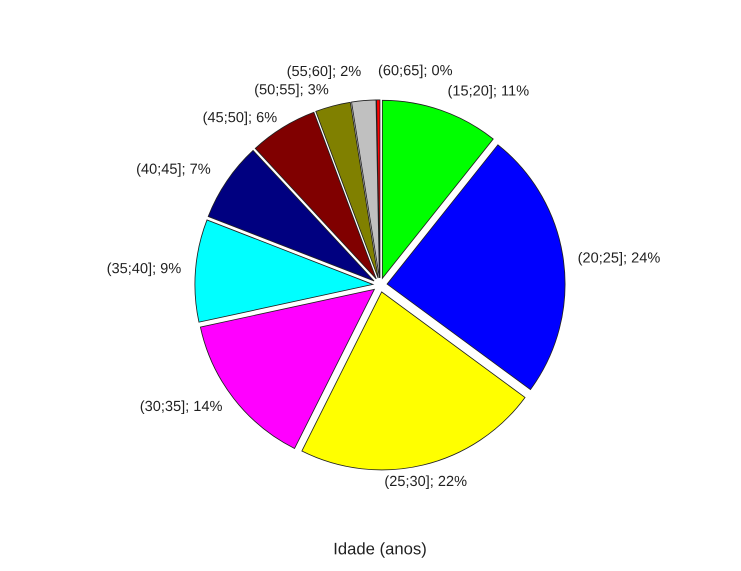 Image resolution: width=741 pixels, height=571 pixels. Describe the element at coordinates (144, 269) in the screenshot. I see `slice-label: (35;40]; 9%` at that location.